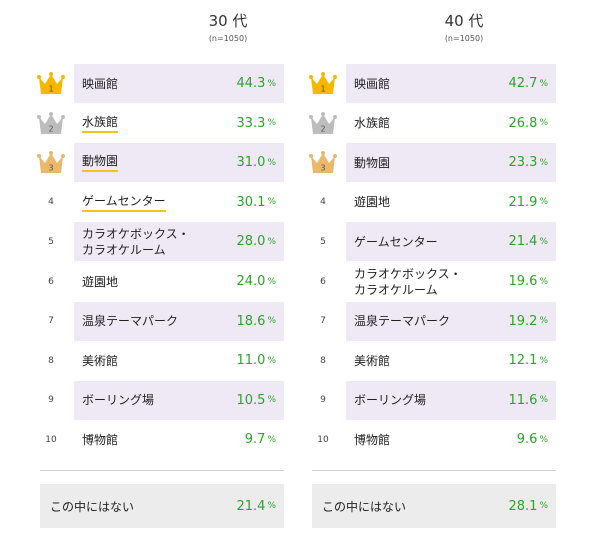  I want to click on percent-value: 28.1%, so click(528, 506).